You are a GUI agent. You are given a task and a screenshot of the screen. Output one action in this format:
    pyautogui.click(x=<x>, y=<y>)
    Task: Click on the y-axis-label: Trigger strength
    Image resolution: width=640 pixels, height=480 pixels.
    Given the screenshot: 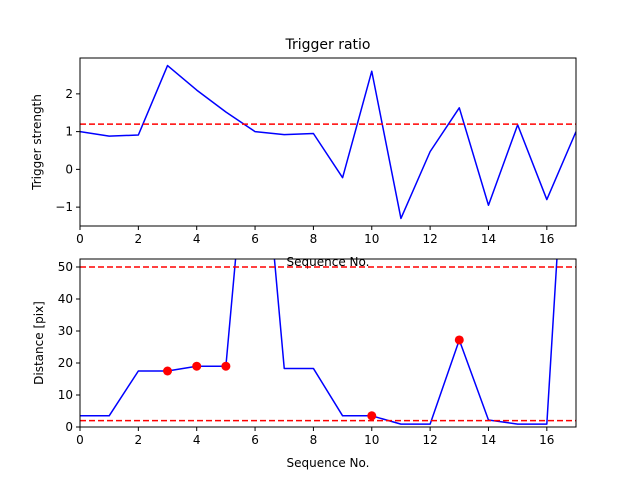 What is the action you would take?
    pyautogui.click(x=37, y=142)
    